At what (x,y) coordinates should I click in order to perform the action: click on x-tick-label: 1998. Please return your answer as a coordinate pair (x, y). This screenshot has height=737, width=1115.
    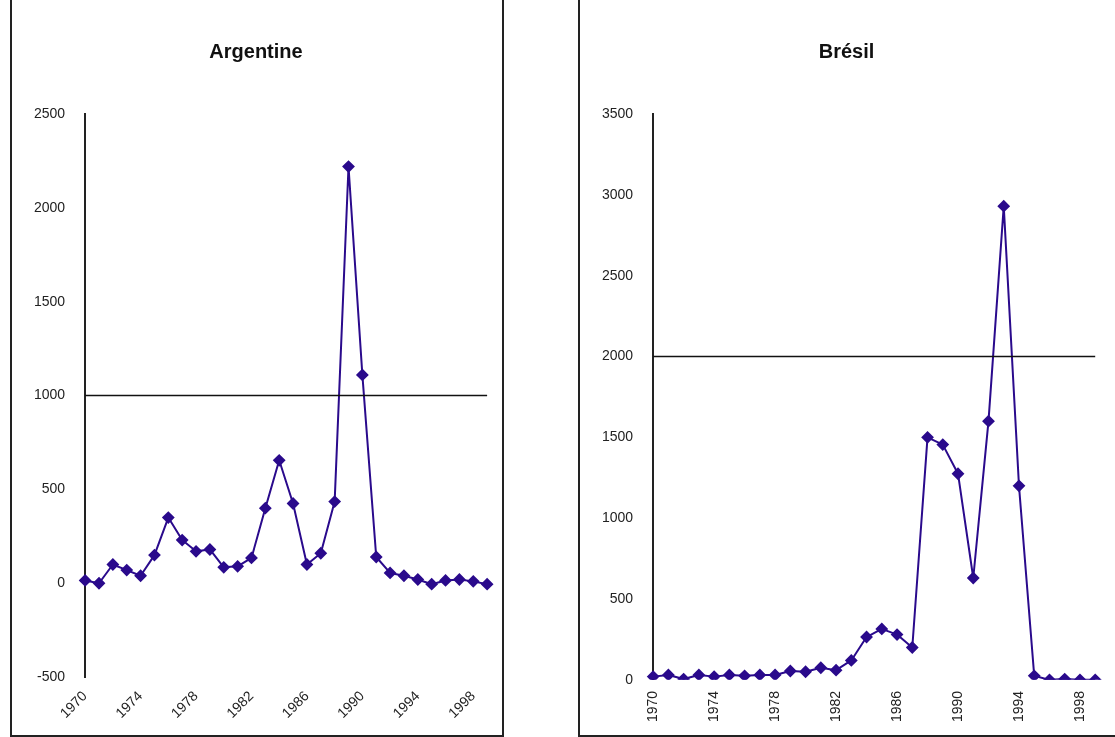
    Looking at the image, I should click on (1078, 706).